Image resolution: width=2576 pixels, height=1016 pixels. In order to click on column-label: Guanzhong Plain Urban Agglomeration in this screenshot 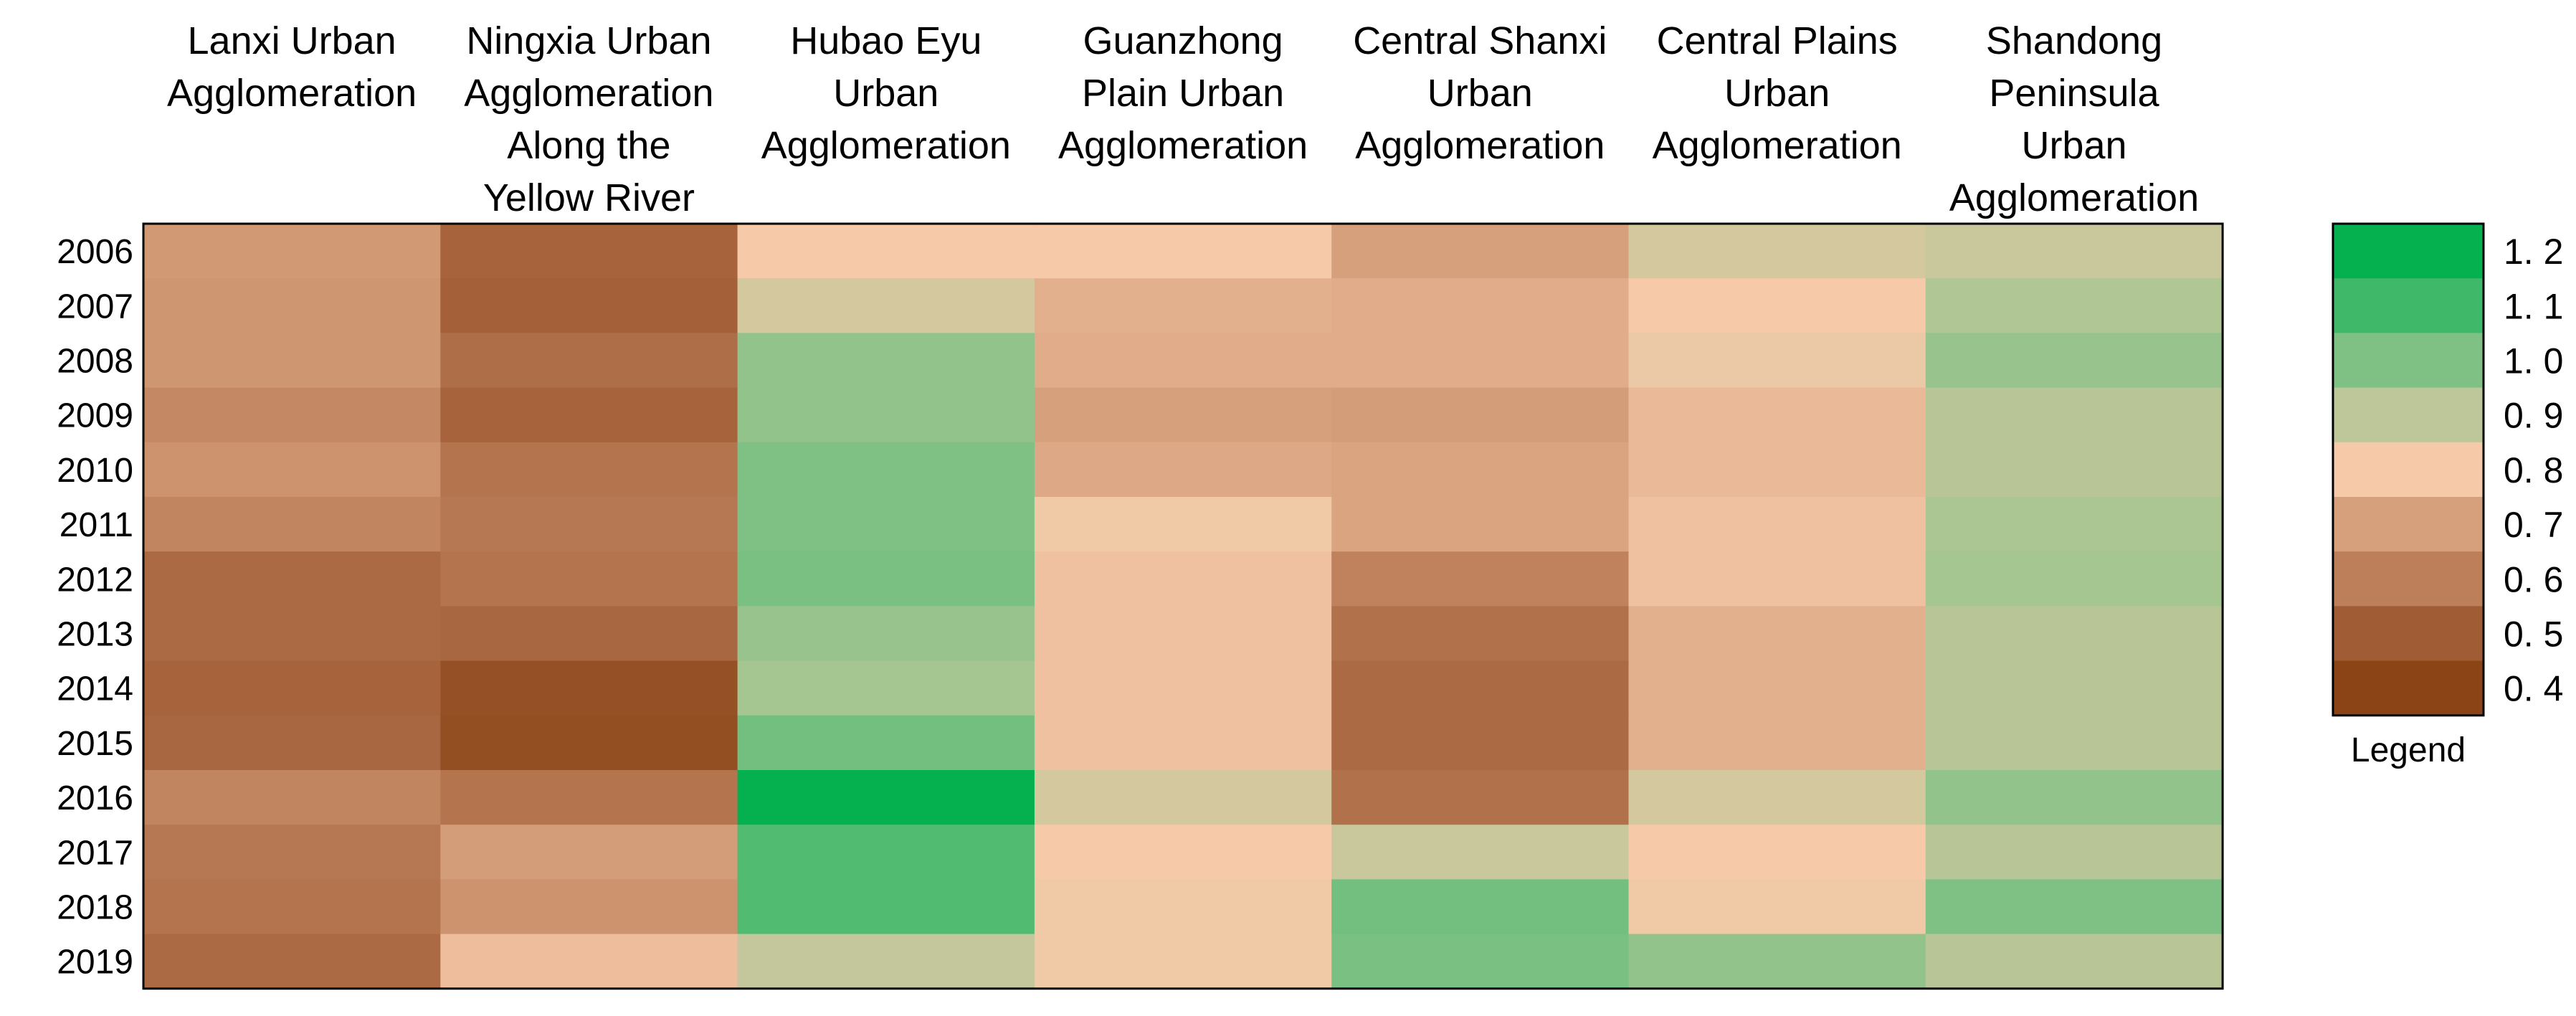, I will do `click(1183, 93)`.